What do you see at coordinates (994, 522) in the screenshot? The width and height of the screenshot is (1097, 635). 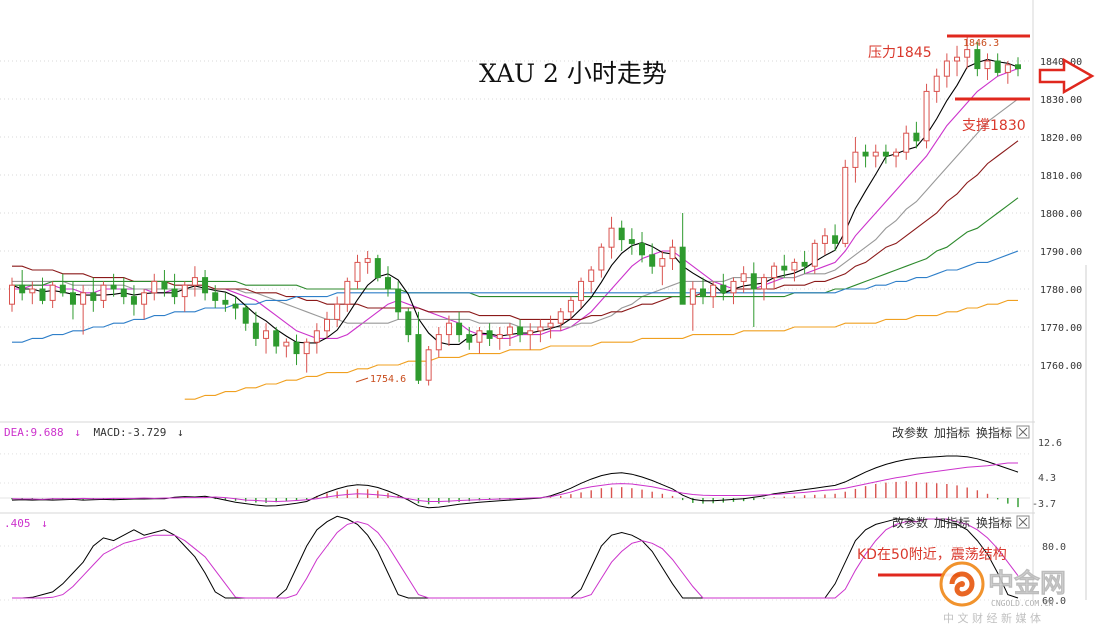 I see `kd-switch-indicator-button: 换指标` at bounding box center [994, 522].